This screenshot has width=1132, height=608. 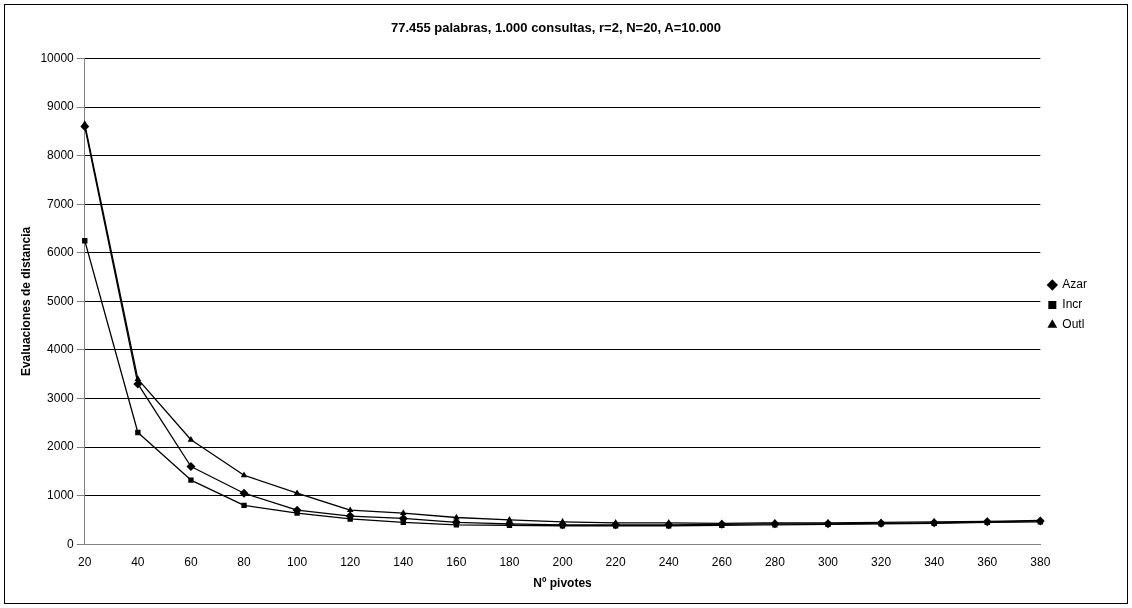 I want to click on y-axis-title: Evaluaciones de distancia, so click(x=25, y=301).